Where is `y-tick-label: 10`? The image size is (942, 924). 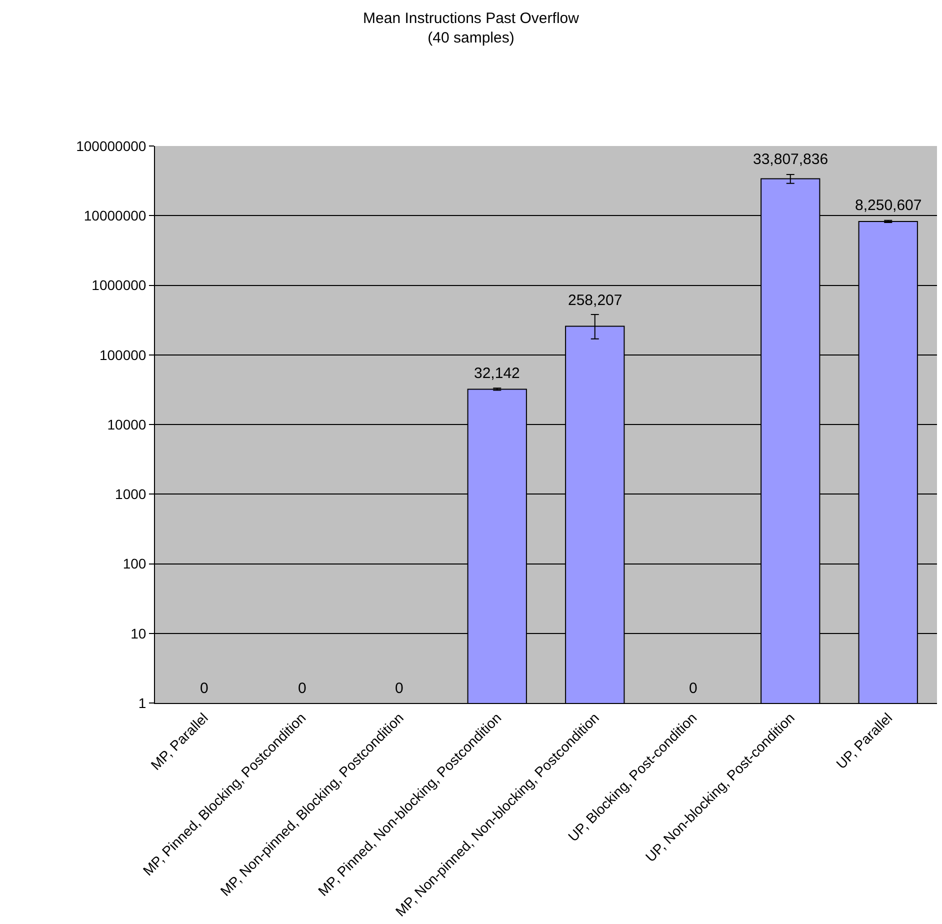
y-tick-label: 10 is located at coordinates (138, 633).